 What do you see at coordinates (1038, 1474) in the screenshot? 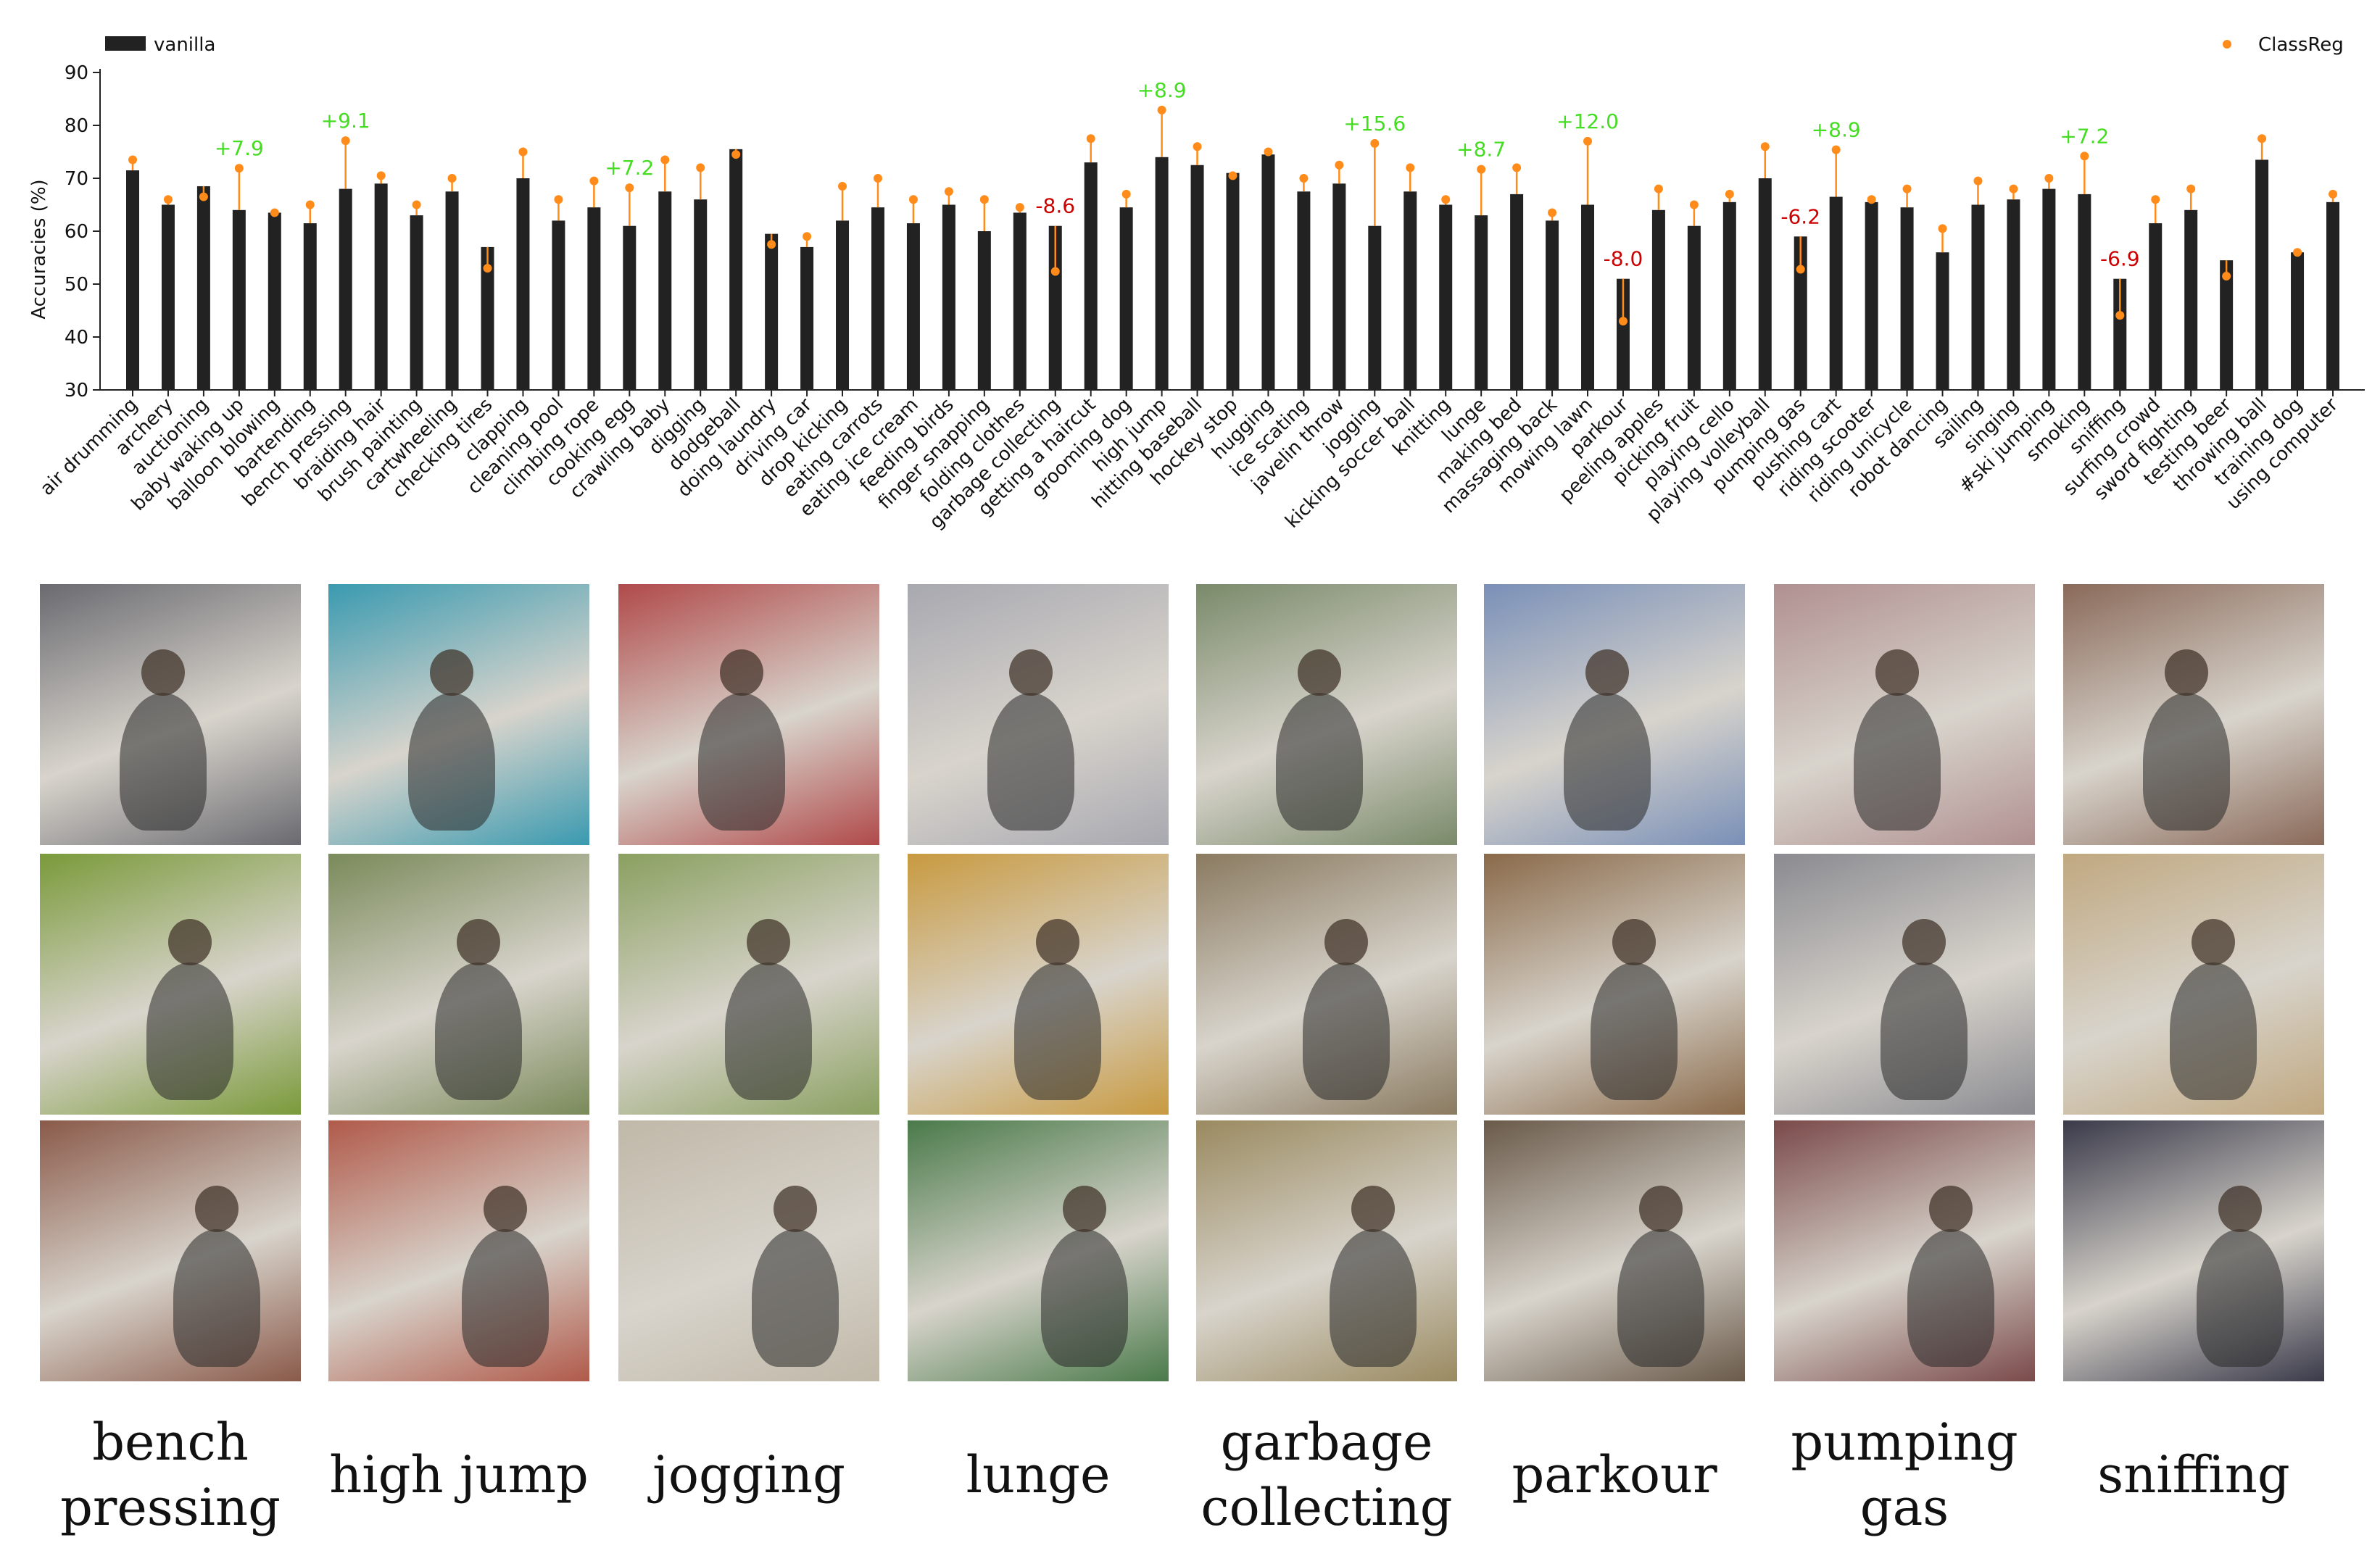
I see `action-caption: lunge` at bounding box center [1038, 1474].